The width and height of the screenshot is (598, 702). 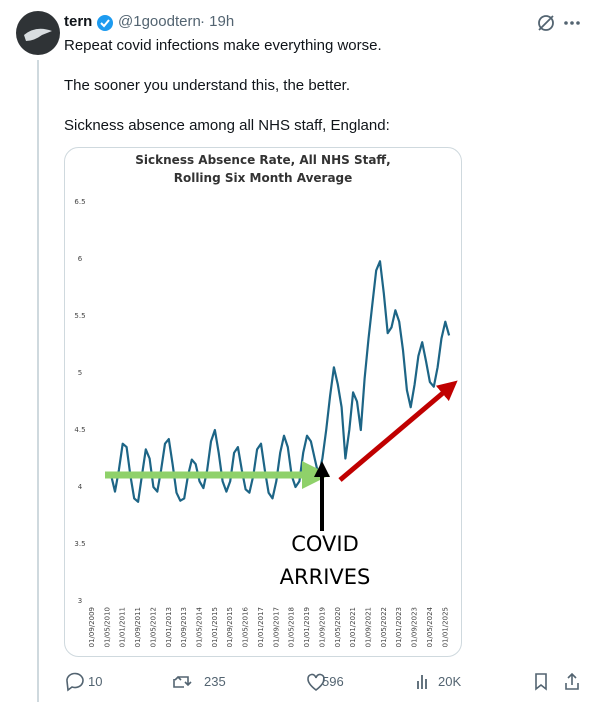 What do you see at coordinates (325, 577) in the screenshot?
I see `annotation: ARRIVES` at bounding box center [325, 577].